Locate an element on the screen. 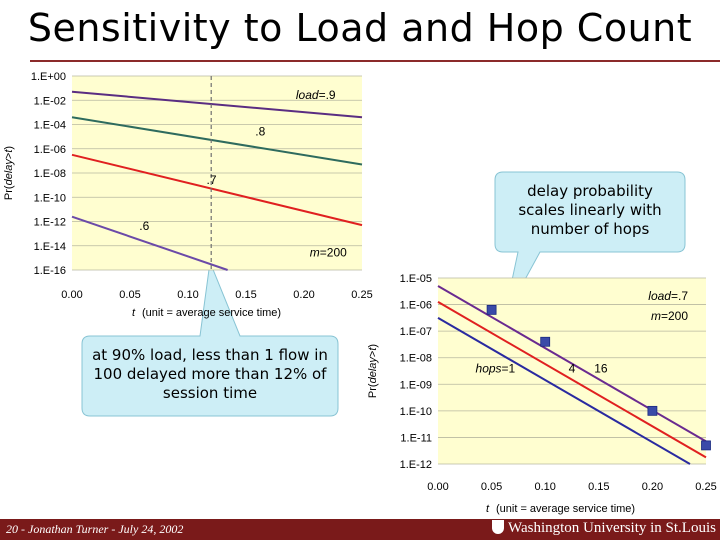  y-tick-label: 1.E-14 is located at coordinates (50, 247).